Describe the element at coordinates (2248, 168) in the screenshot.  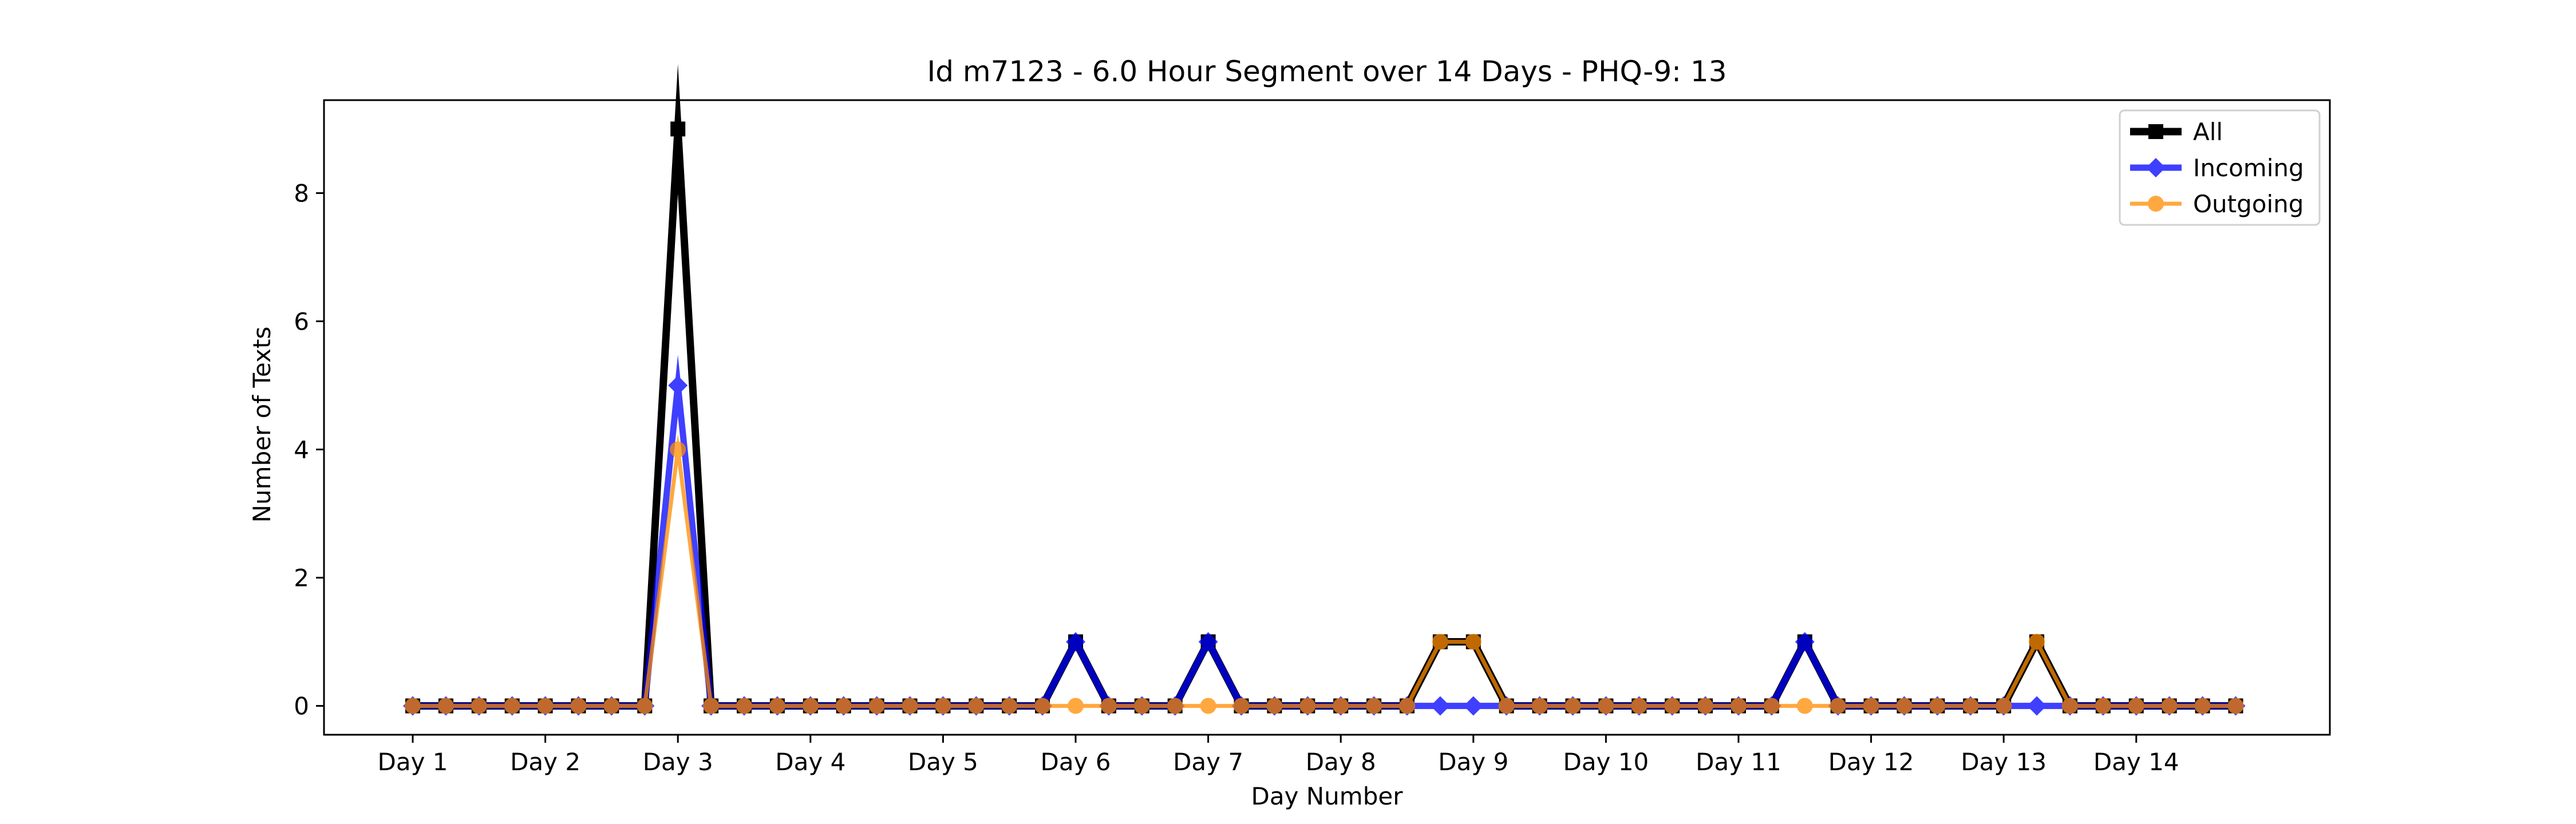
I see `legend-label-incoming: Incoming` at that location.